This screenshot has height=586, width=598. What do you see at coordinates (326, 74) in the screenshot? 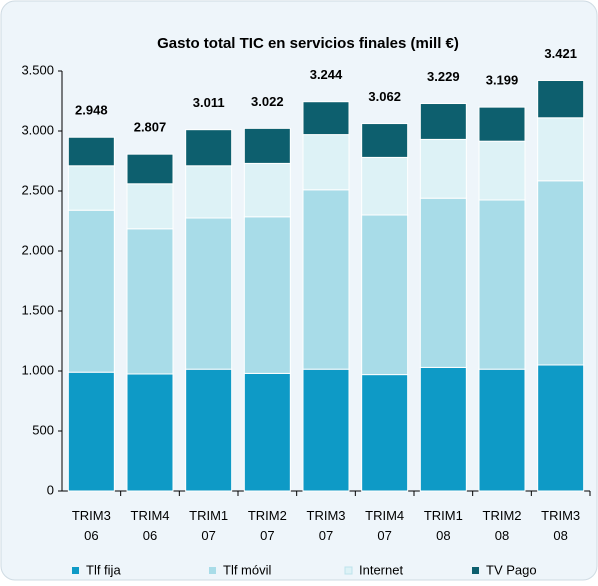
I see `total-label: 3.244` at bounding box center [326, 74].